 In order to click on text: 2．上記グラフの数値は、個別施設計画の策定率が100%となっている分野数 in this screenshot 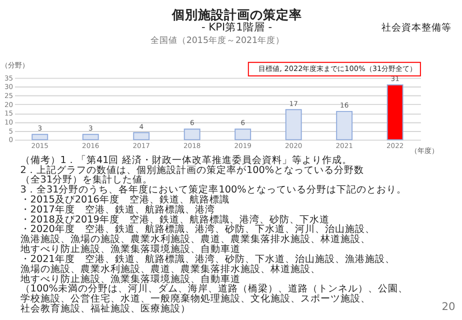, I will do `click(192, 170)`.